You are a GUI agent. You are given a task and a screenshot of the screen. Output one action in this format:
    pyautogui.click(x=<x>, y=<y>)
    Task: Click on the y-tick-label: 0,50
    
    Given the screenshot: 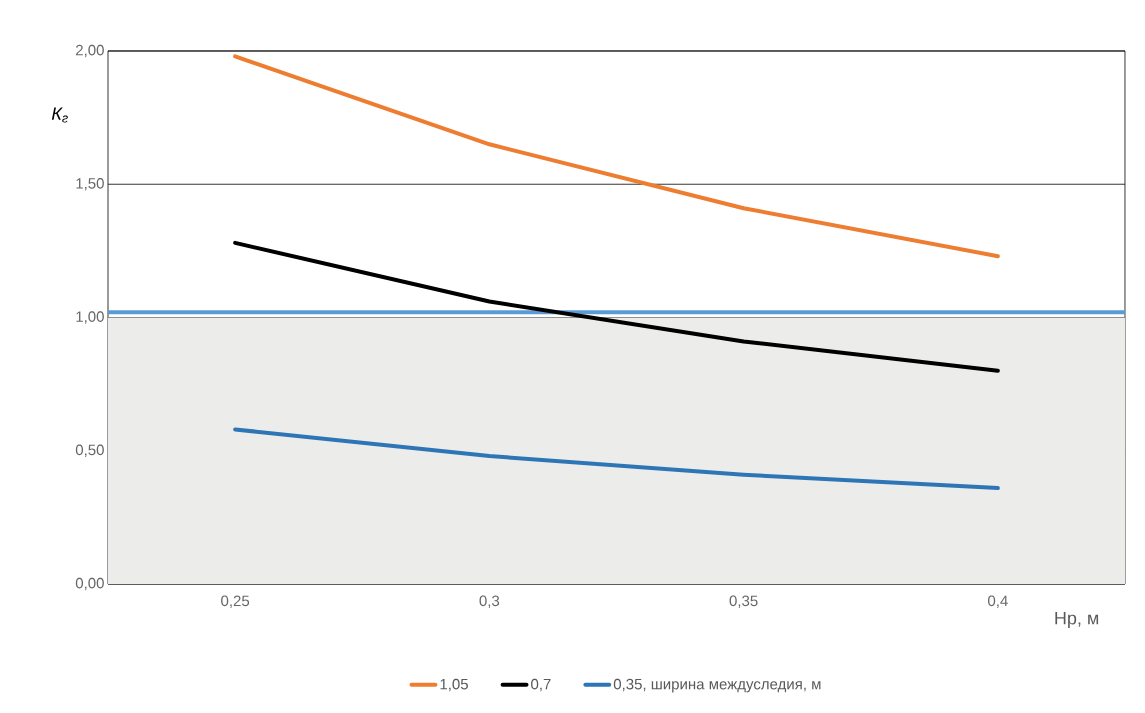 What is the action you would take?
    pyautogui.click(x=89, y=450)
    